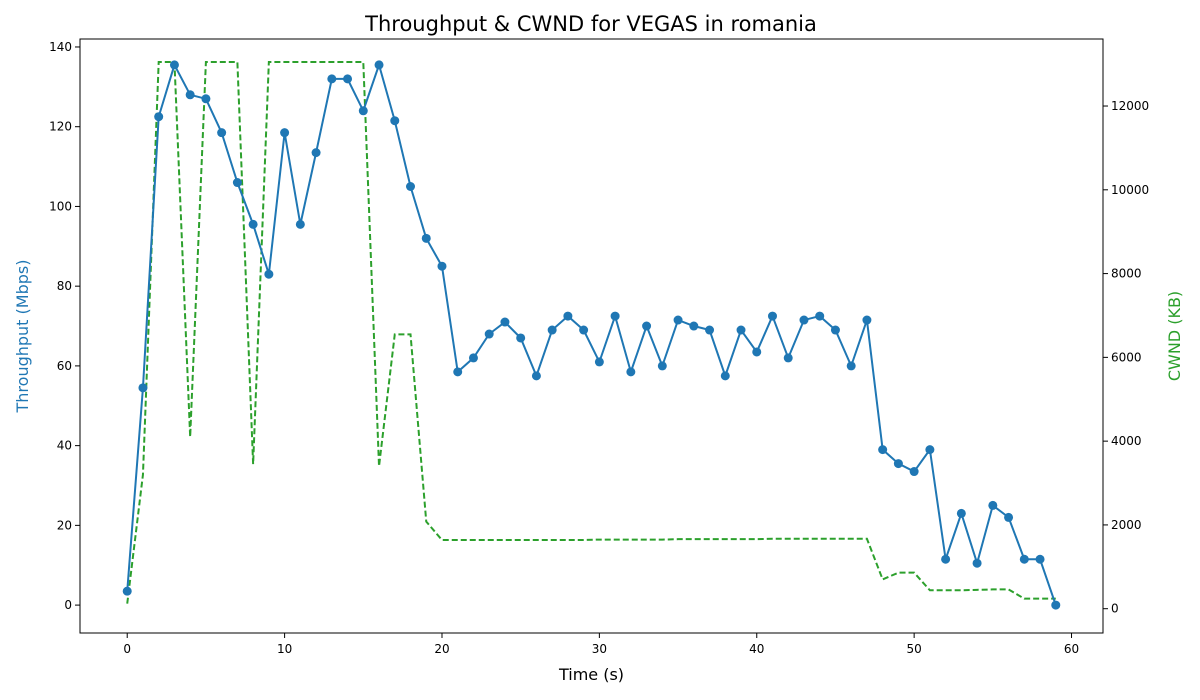 This screenshot has height=700, width=1200. I want to click on x-tick-label: 10, so click(284, 649).